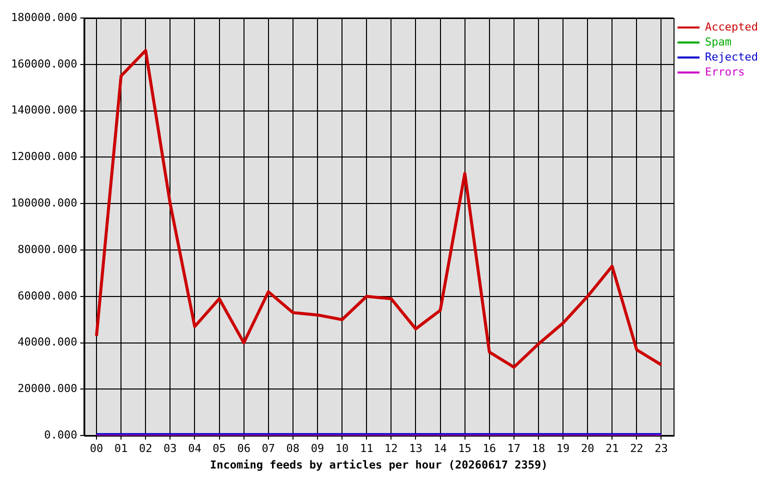 The image size is (780, 480). Describe the element at coordinates (637, 449) in the screenshot. I see `x-tick-label: 22` at that location.